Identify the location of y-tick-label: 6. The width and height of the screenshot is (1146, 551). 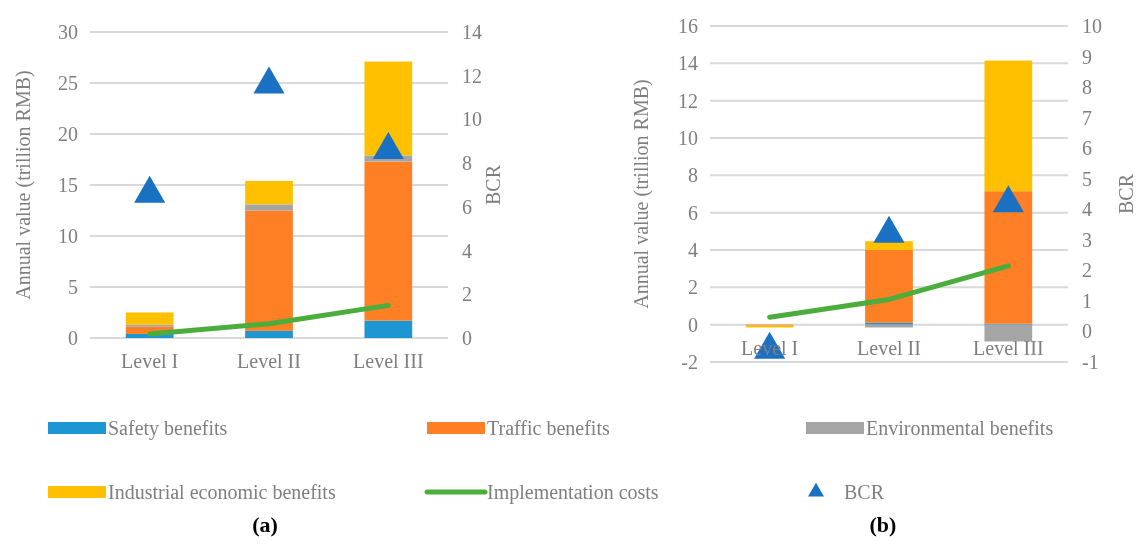
(693, 212).